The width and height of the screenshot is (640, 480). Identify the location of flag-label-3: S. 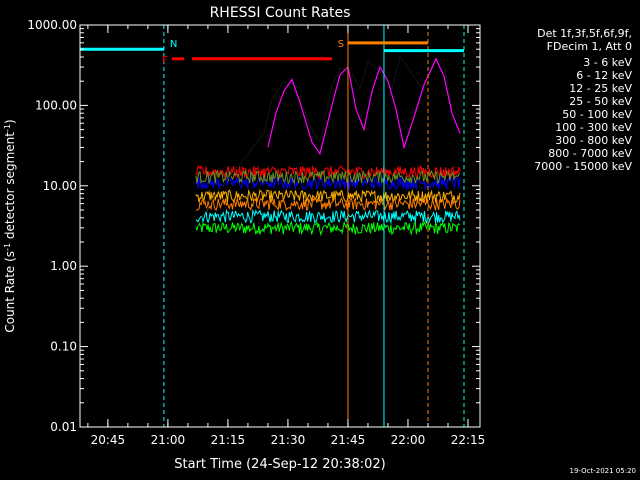
(341, 44).